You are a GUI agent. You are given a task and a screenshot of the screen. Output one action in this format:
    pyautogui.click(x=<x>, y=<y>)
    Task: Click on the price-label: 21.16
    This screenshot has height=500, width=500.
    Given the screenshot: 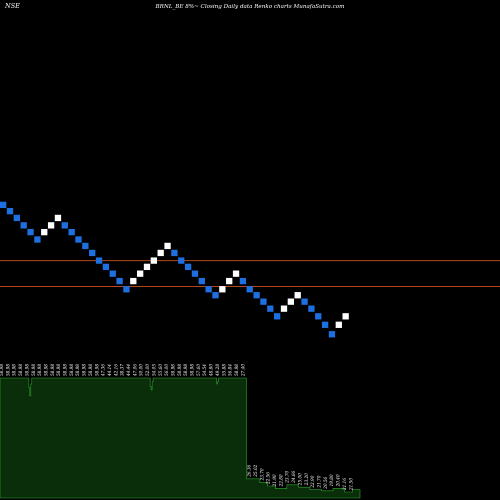 What is the action you would take?
    pyautogui.click(x=344, y=484)
    